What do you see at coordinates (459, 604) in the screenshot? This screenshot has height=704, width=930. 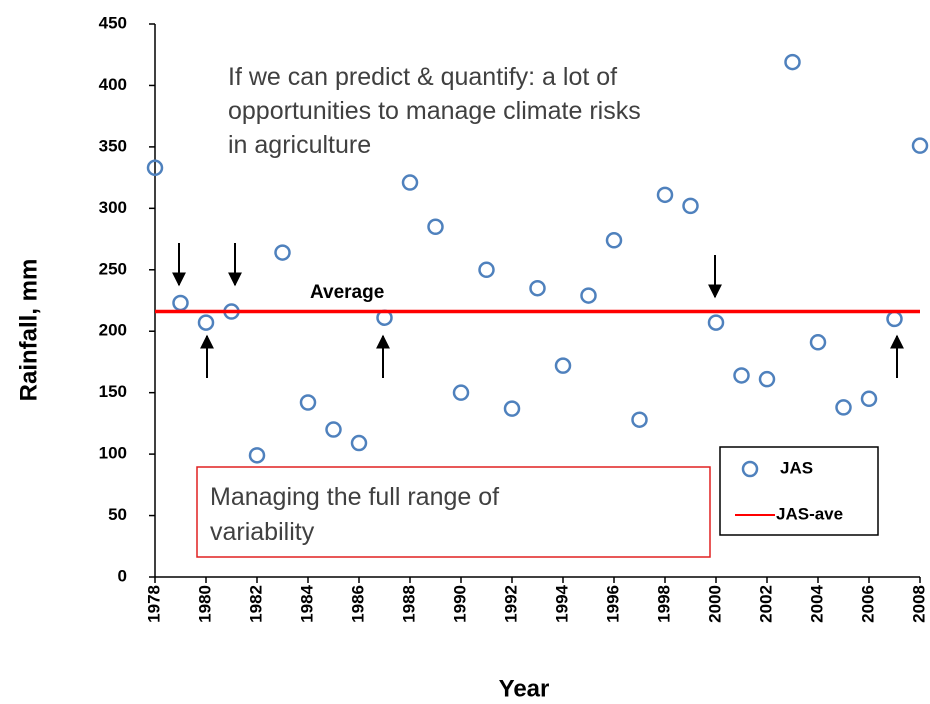 I see `x-tick-label: 1990` at bounding box center [459, 604].